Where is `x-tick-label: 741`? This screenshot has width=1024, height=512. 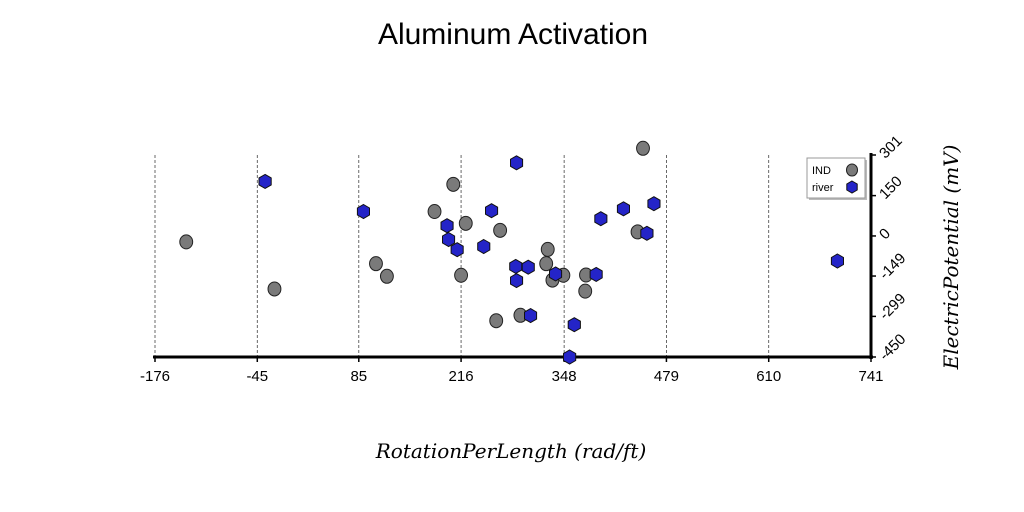 x-tick-label: 741 is located at coordinates (870, 376).